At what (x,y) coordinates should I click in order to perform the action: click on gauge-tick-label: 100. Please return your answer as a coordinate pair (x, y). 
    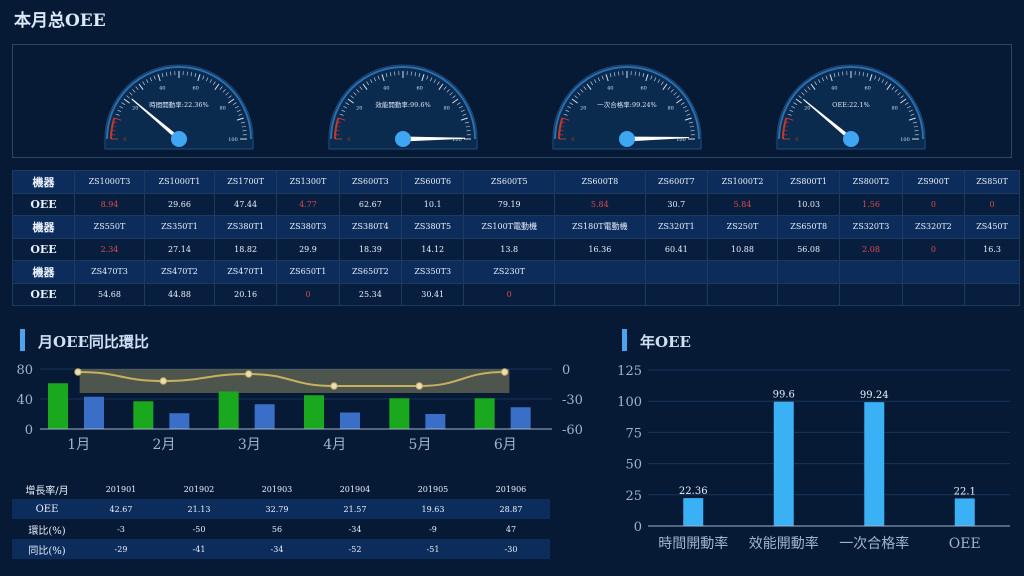
    Looking at the image, I should click on (681, 140).